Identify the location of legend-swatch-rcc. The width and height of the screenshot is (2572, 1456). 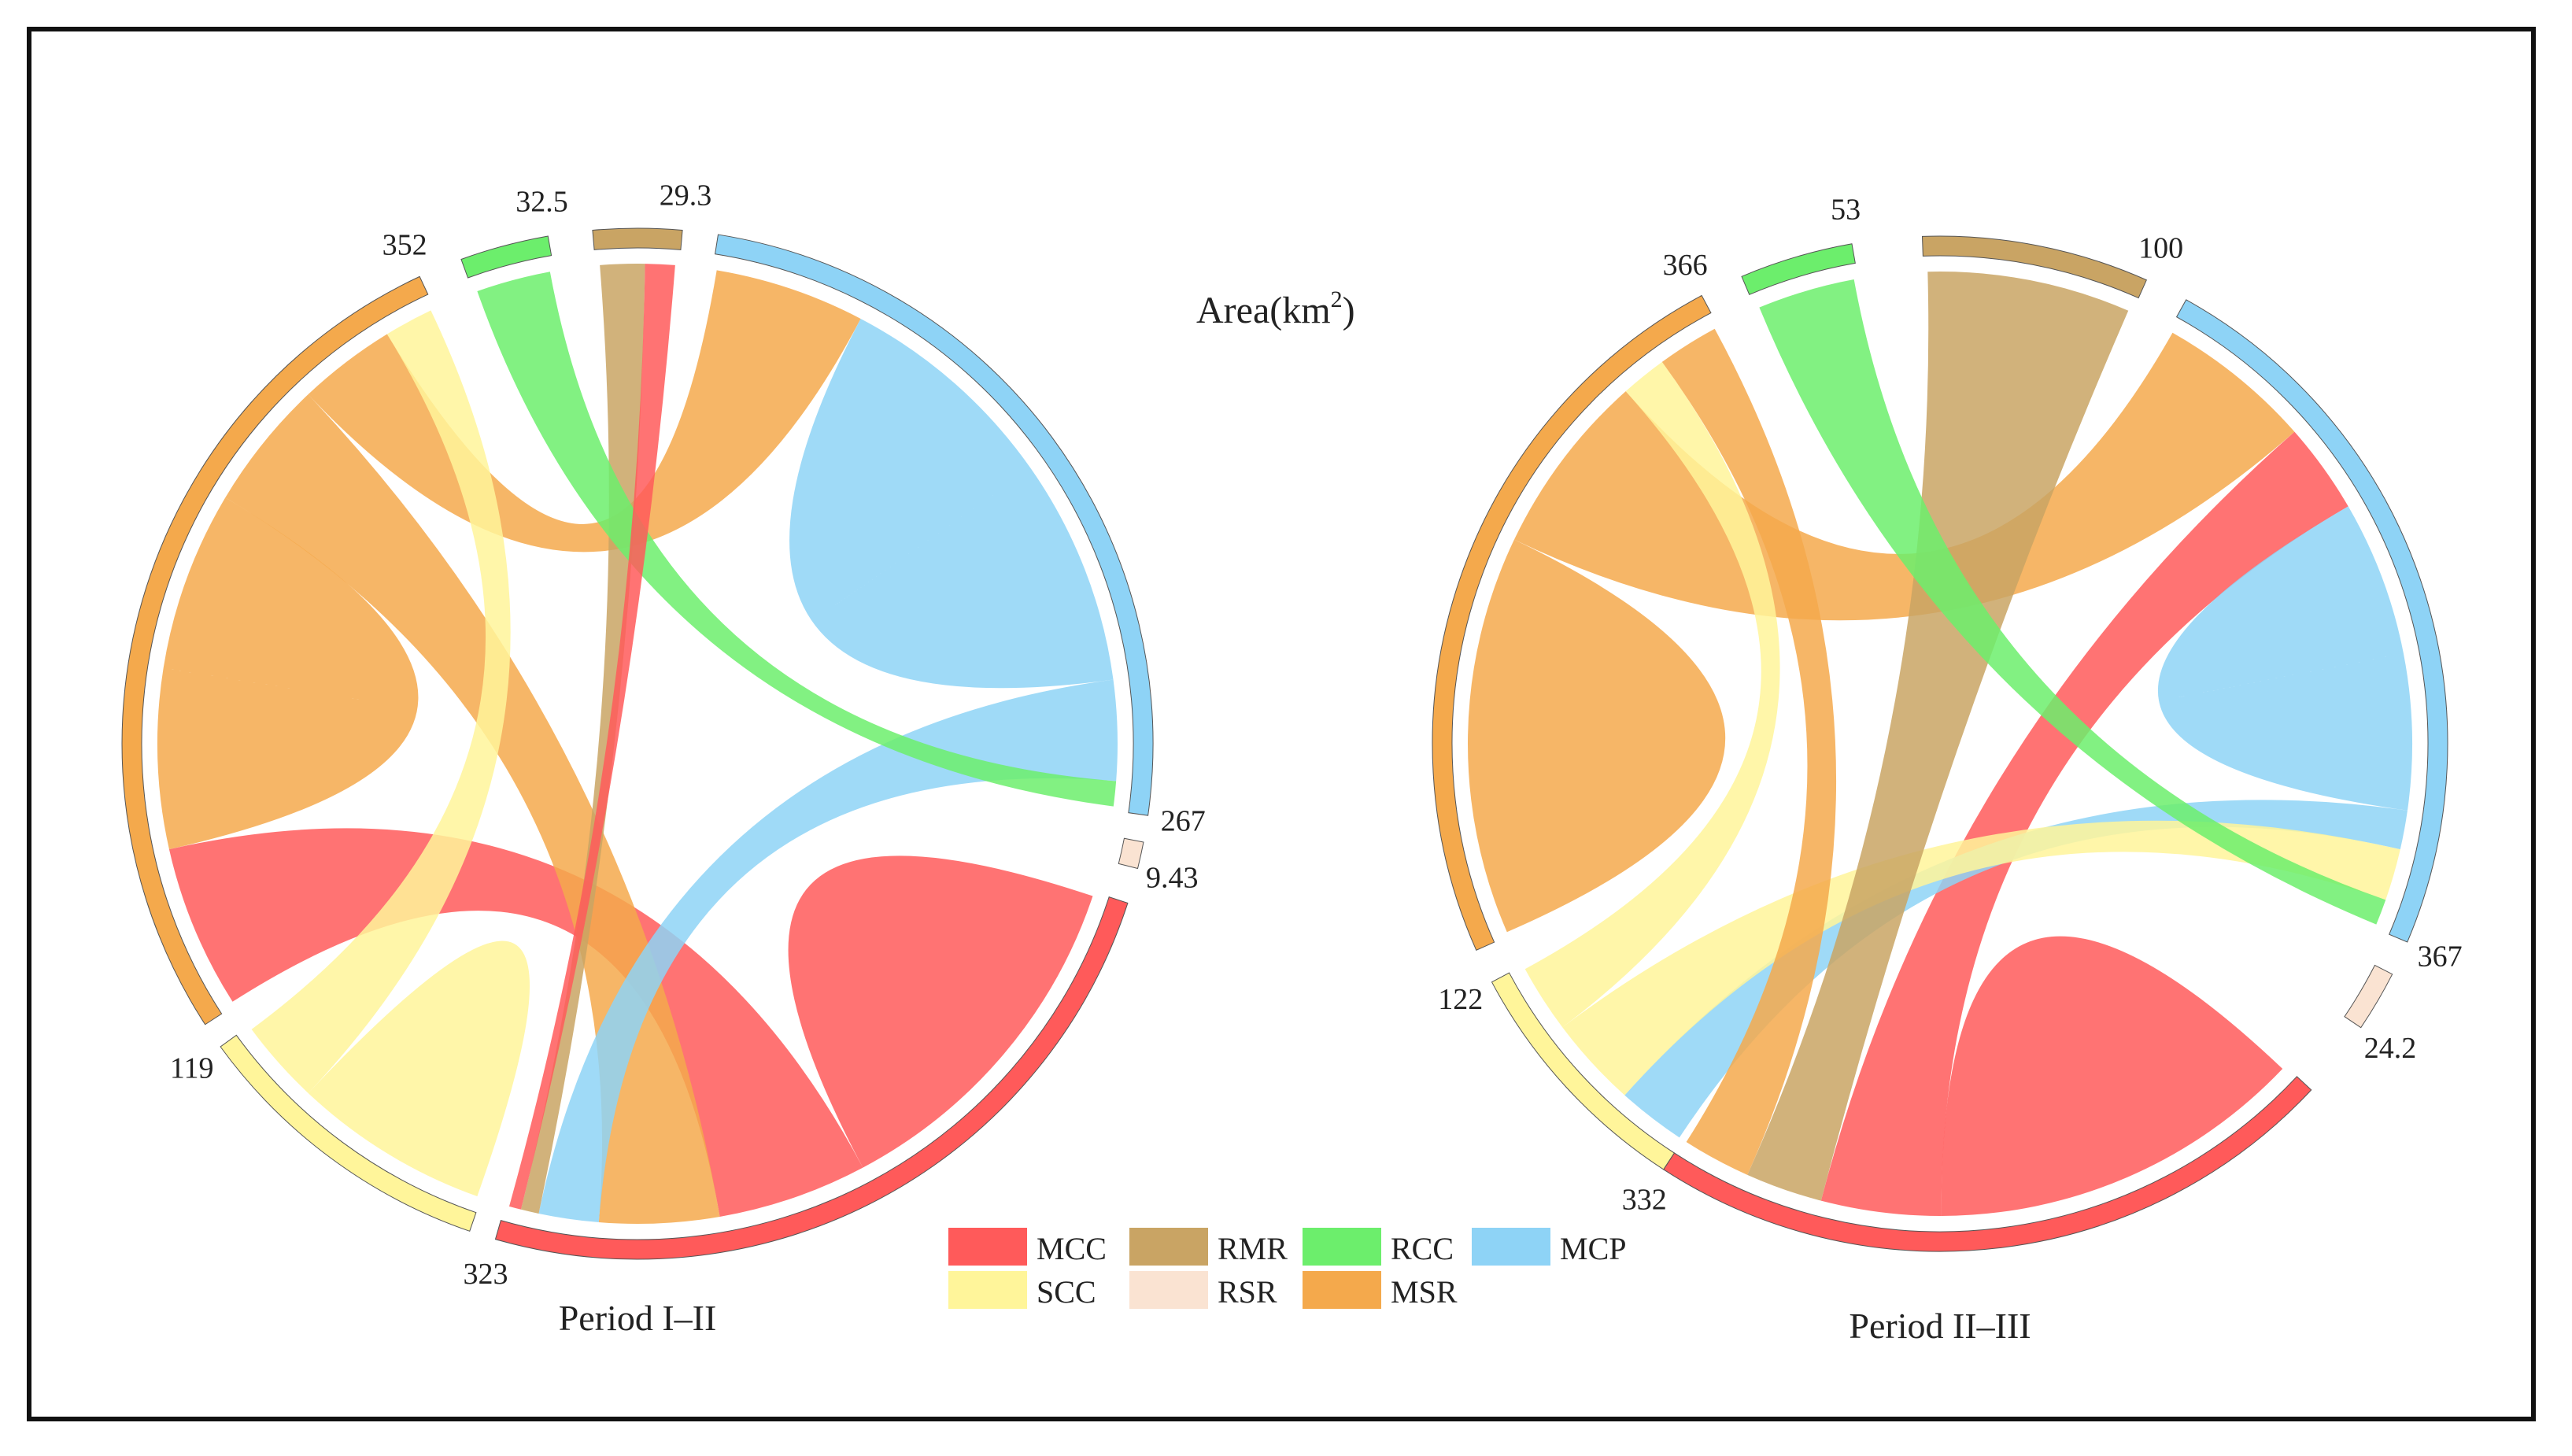
(1342, 1247).